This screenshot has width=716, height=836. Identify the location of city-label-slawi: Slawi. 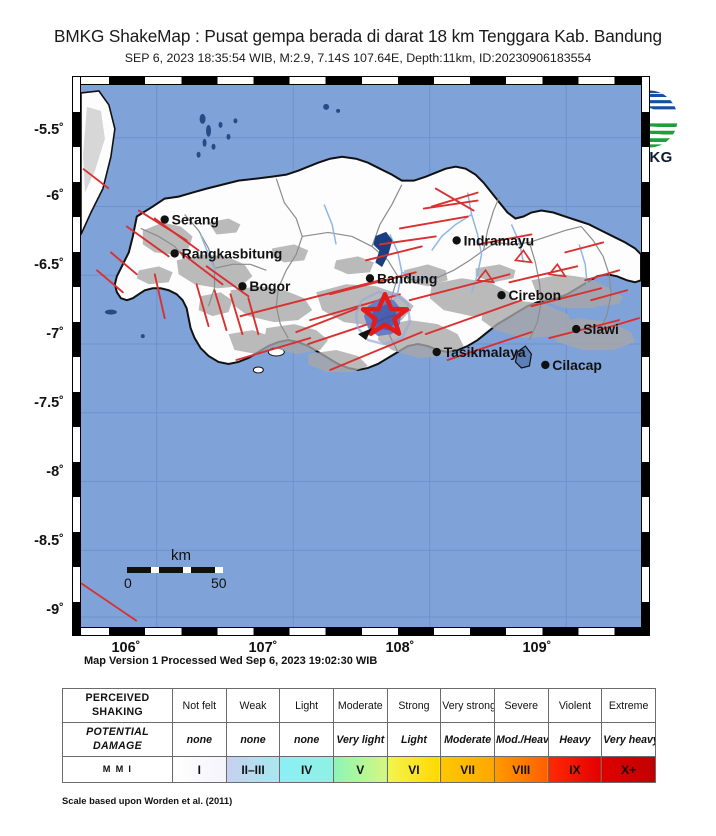
(601, 329).